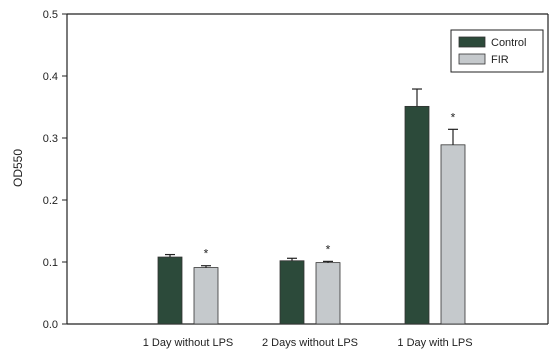 The height and width of the screenshot is (357, 553). I want to click on y-axis: 0.0 0.1 0.2 0.3 0.4 0.5, so click(55, 170).